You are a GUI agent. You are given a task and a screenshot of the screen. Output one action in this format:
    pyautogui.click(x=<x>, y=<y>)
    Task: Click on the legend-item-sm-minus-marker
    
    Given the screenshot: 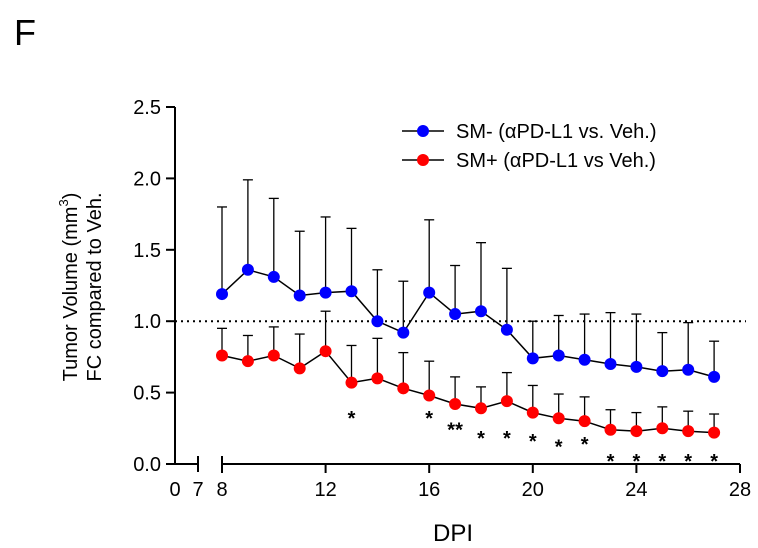 What is the action you would take?
    pyautogui.click(x=423, y=131)
    